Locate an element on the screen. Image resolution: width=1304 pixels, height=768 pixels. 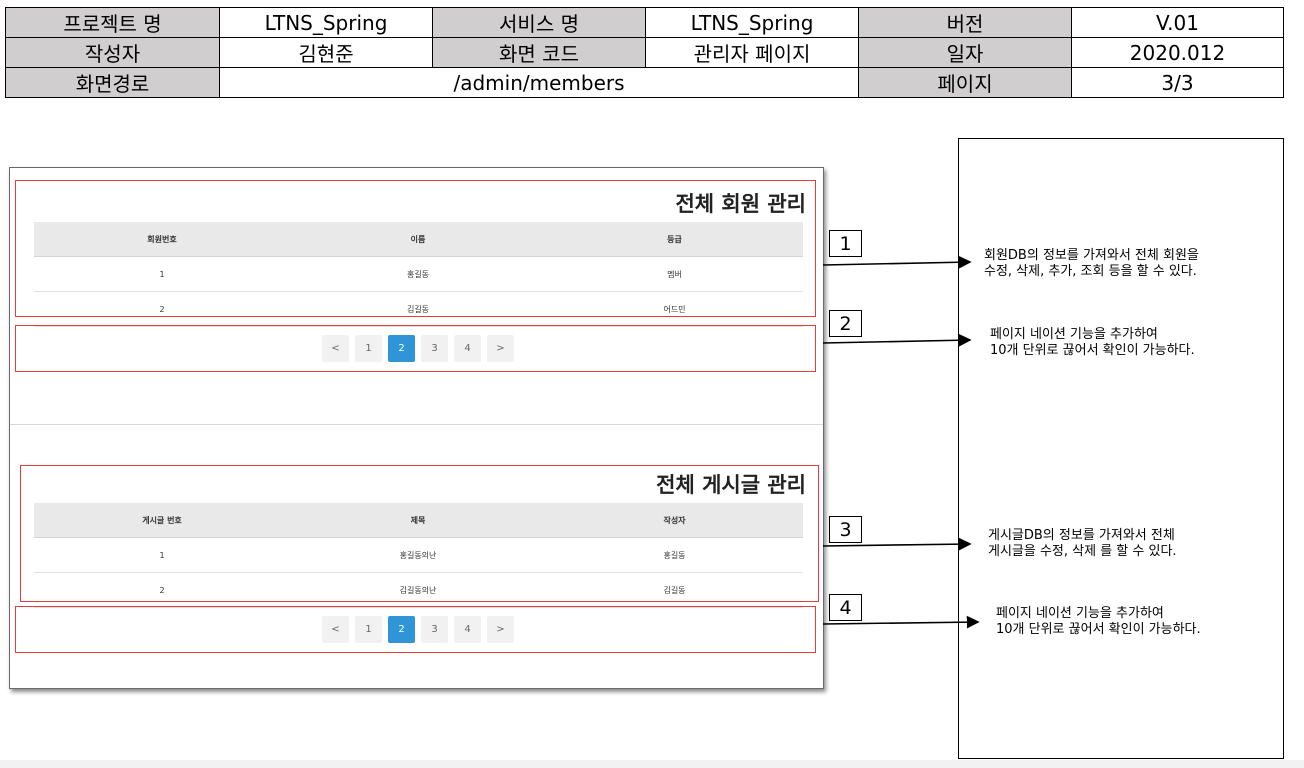
annotation-number-2: 2 is located at coordinates (845, 323).